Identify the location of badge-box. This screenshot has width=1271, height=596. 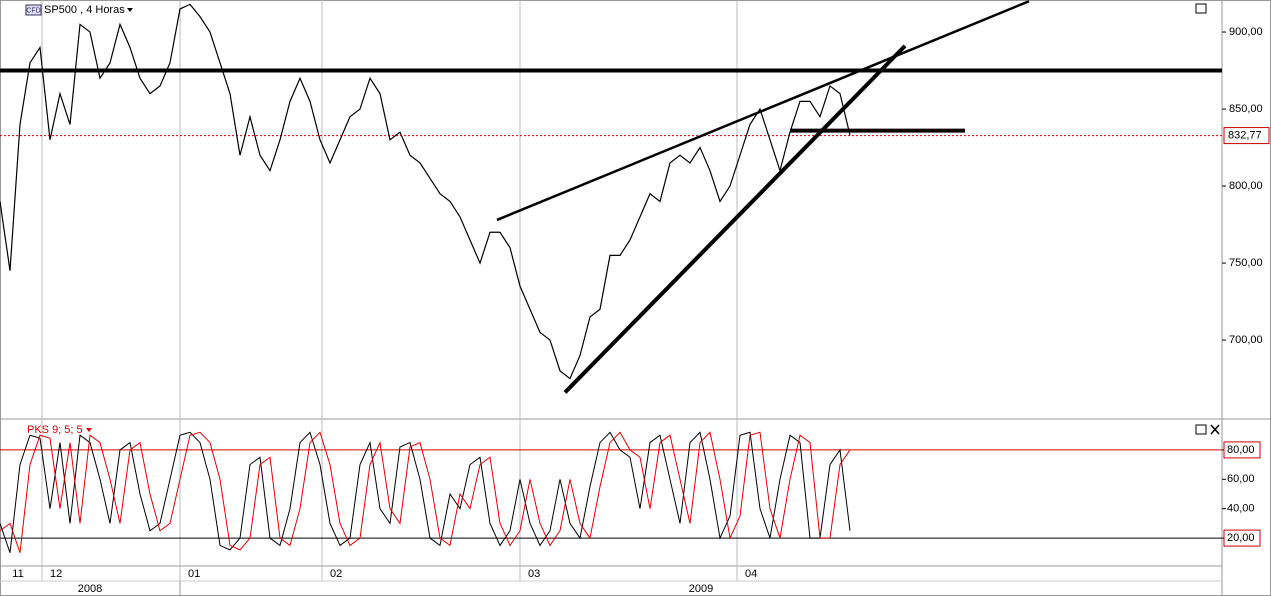
(33, 10).